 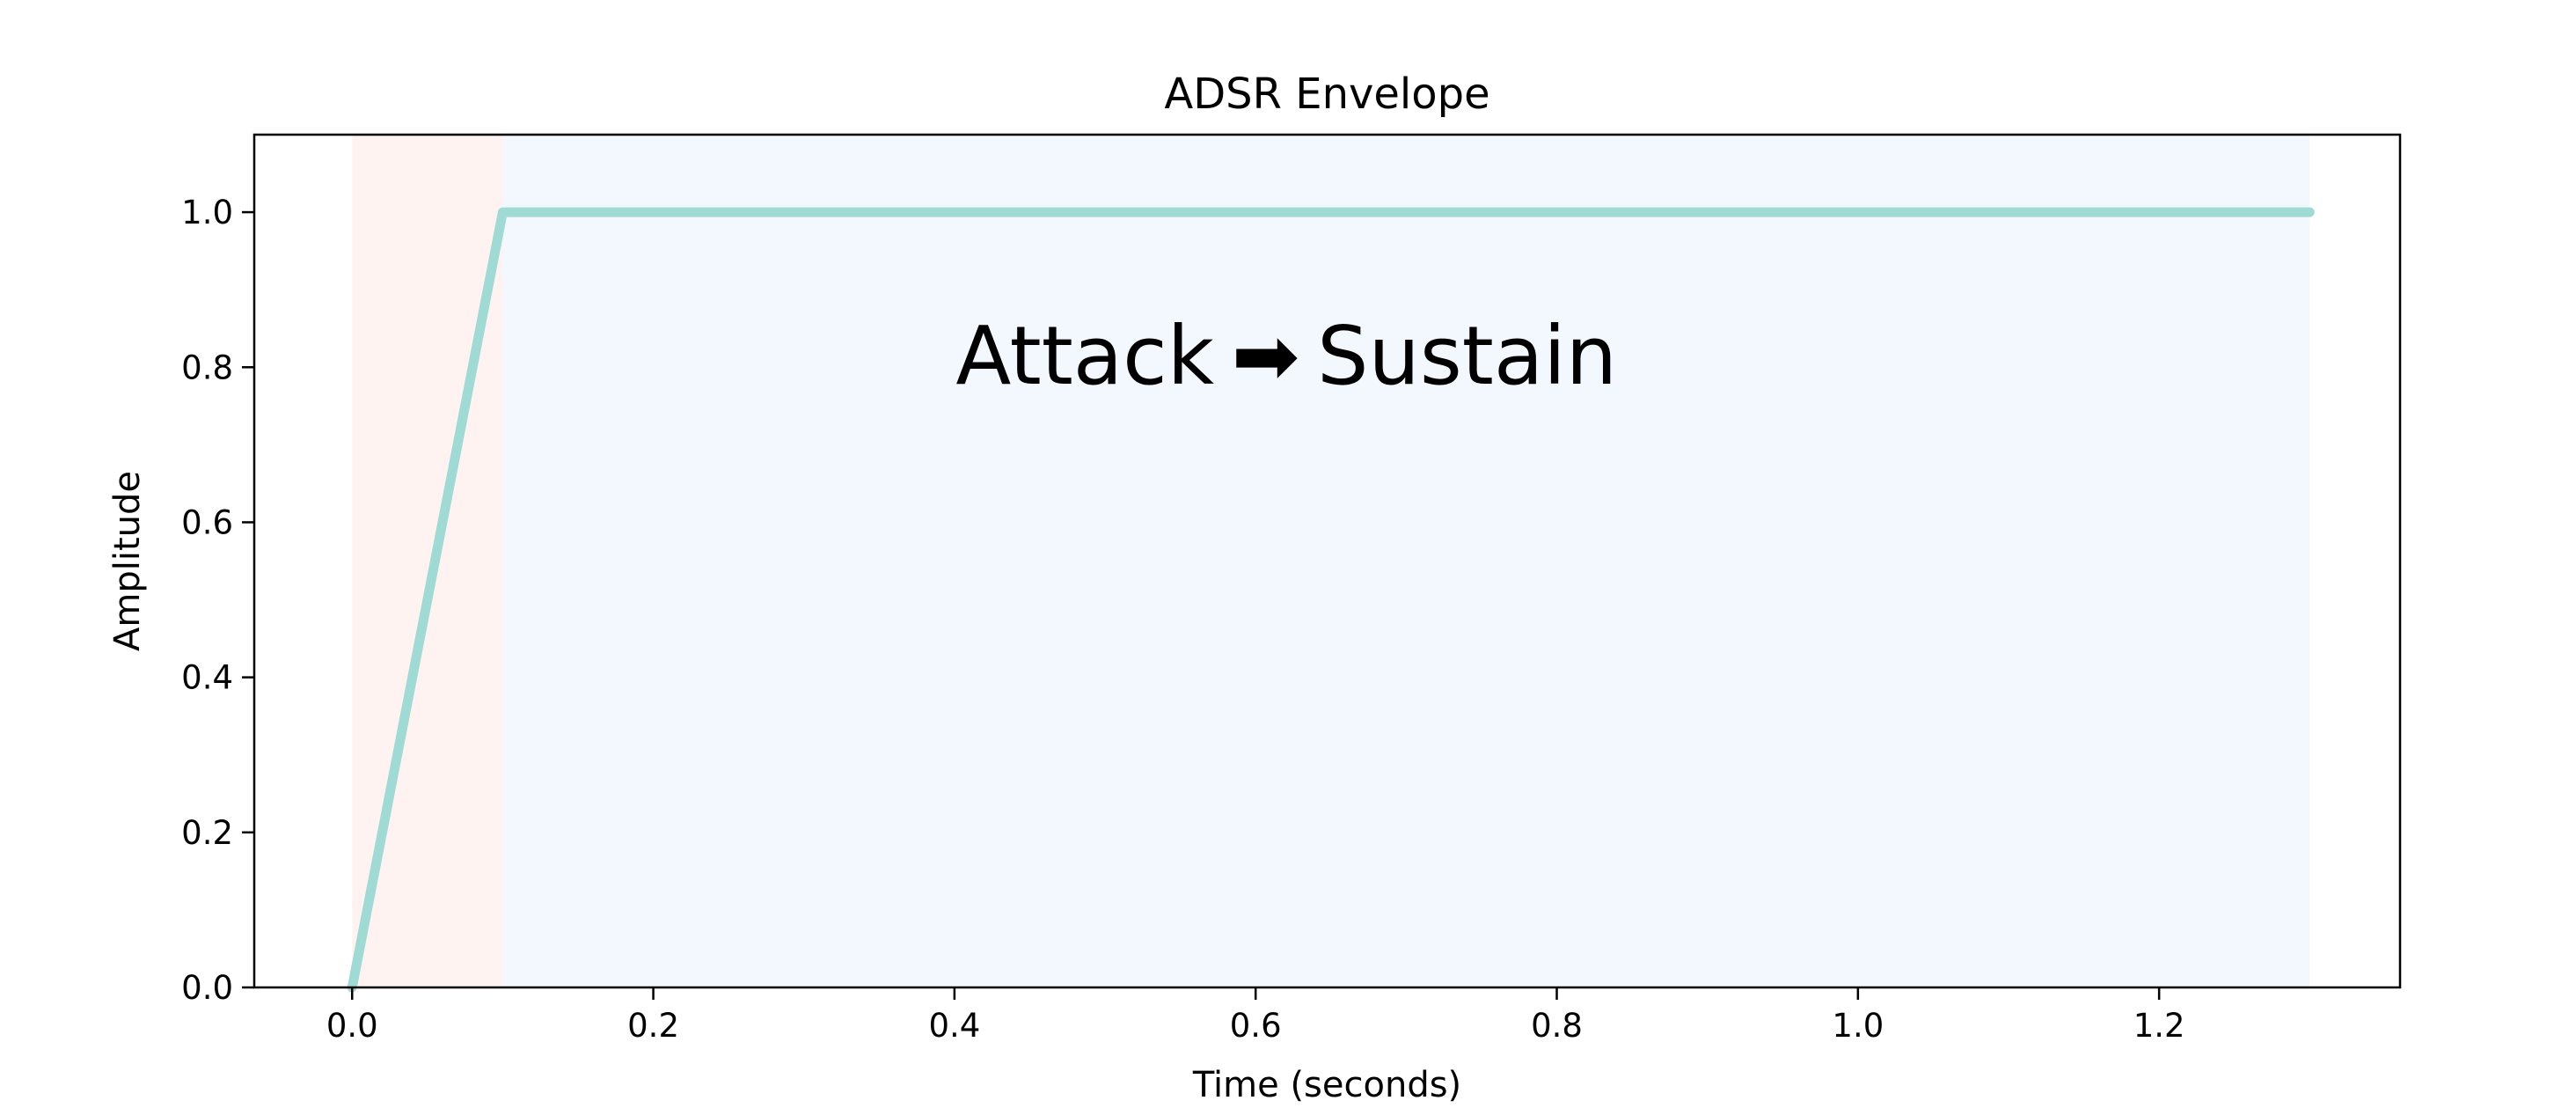 What do you see at coordinates (1256, 1026) in the screenshot?
I see `x-tick-label: 0.6` at bounding box center [1256, 1026].